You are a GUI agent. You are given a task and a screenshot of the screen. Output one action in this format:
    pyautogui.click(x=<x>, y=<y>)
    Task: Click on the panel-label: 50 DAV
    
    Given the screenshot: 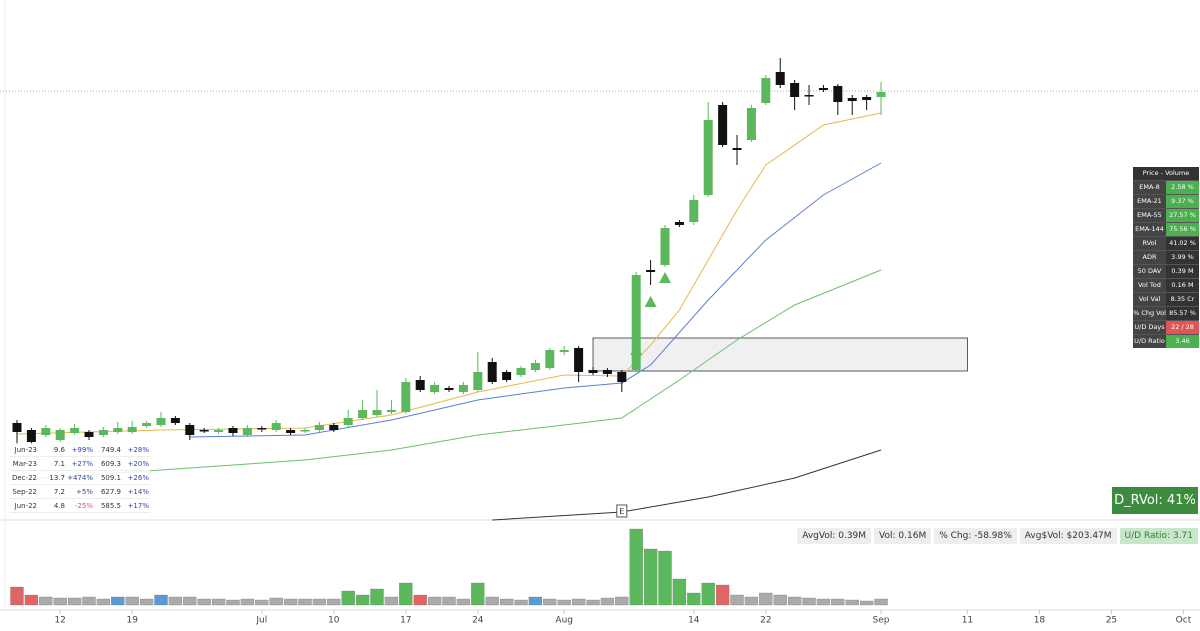 What is the action you would take?
    pyautogui.click(x=1149, y=271)
    